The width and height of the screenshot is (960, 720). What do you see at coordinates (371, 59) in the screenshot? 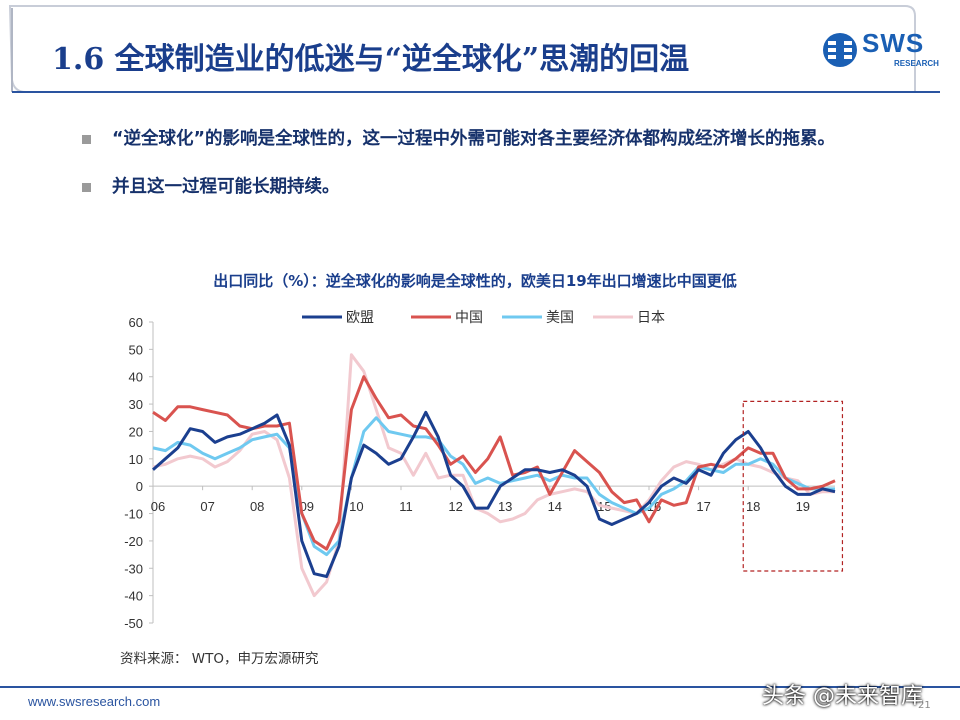
I see `page-title: 1.6 全球制造业的低迷与“逆全球化”思潮的回温` at bounding box center [371, 59].